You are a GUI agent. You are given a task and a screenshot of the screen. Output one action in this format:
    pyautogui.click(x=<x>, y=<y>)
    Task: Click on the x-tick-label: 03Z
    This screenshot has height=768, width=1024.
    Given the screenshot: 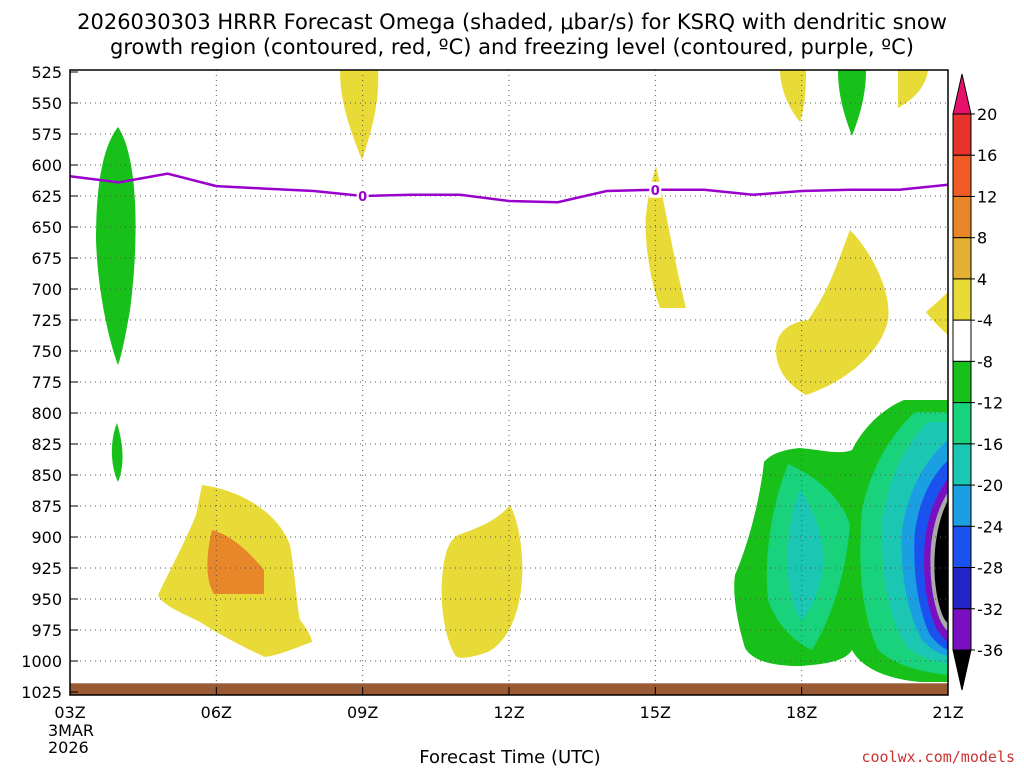 What is the action you would take?
    pyautogui.click(x=69, y=712)
    